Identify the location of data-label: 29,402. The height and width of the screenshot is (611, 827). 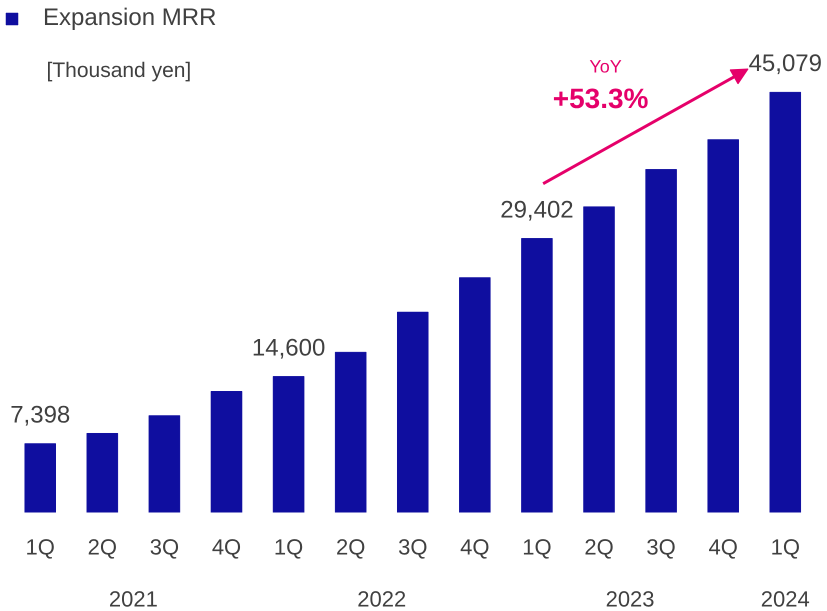
(537, 210).